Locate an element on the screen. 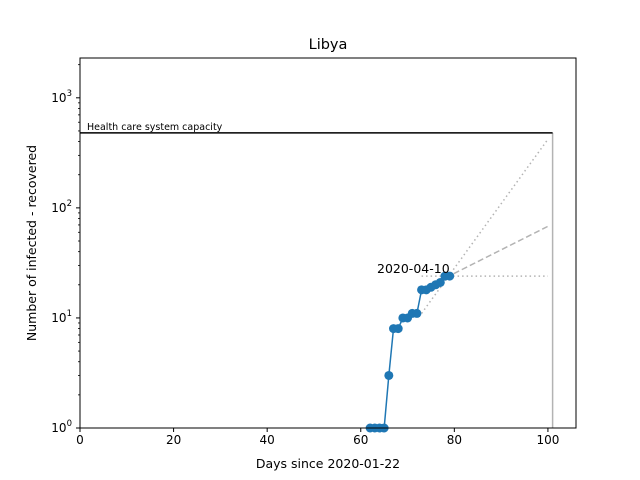 This screenshot has height=480, width=640. annotation-label: 2020-04-10 is located at coordinates (413, 268).